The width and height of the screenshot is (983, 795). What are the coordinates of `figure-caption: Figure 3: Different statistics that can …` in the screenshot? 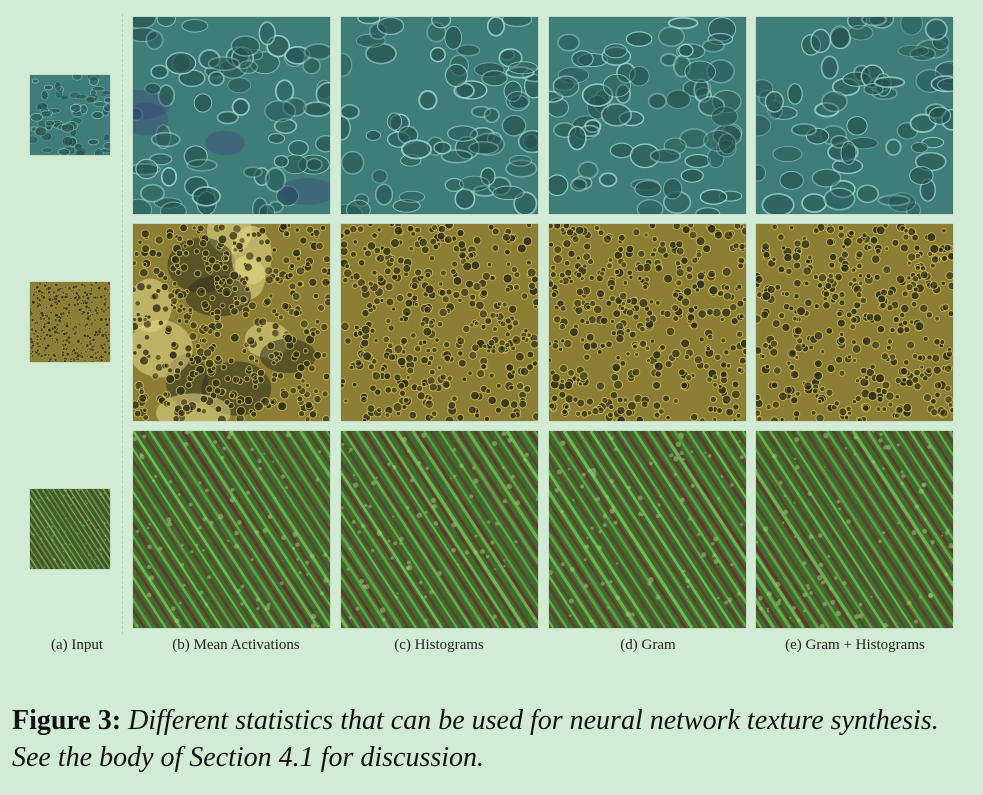 It's located at (493, 739).